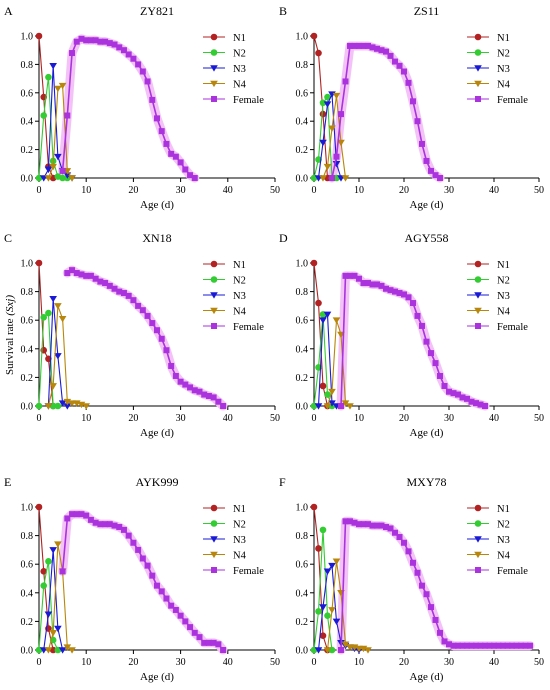  What do you see at coordinates (156, 238) in the screenshot?
I see `chart-title: XN18` at bounding box center [156, 238].